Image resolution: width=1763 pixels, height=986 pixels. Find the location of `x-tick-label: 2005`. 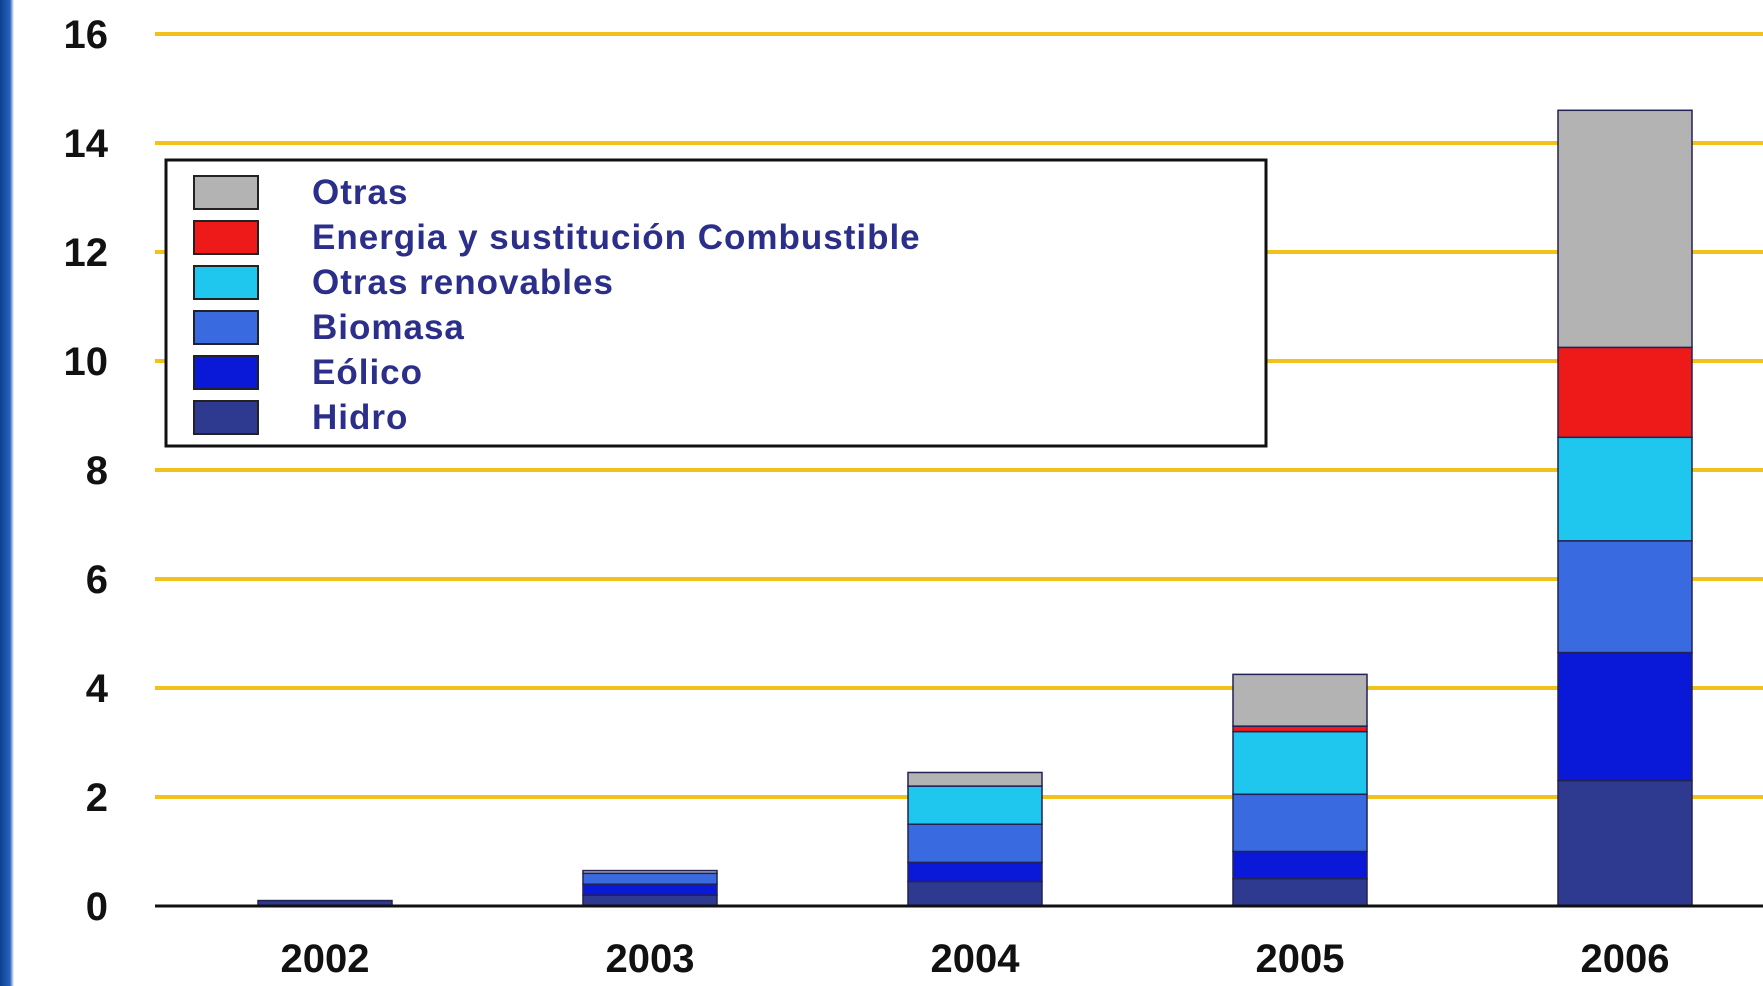

x-tick-label: 2005 is located at coordinates (1300, 959).